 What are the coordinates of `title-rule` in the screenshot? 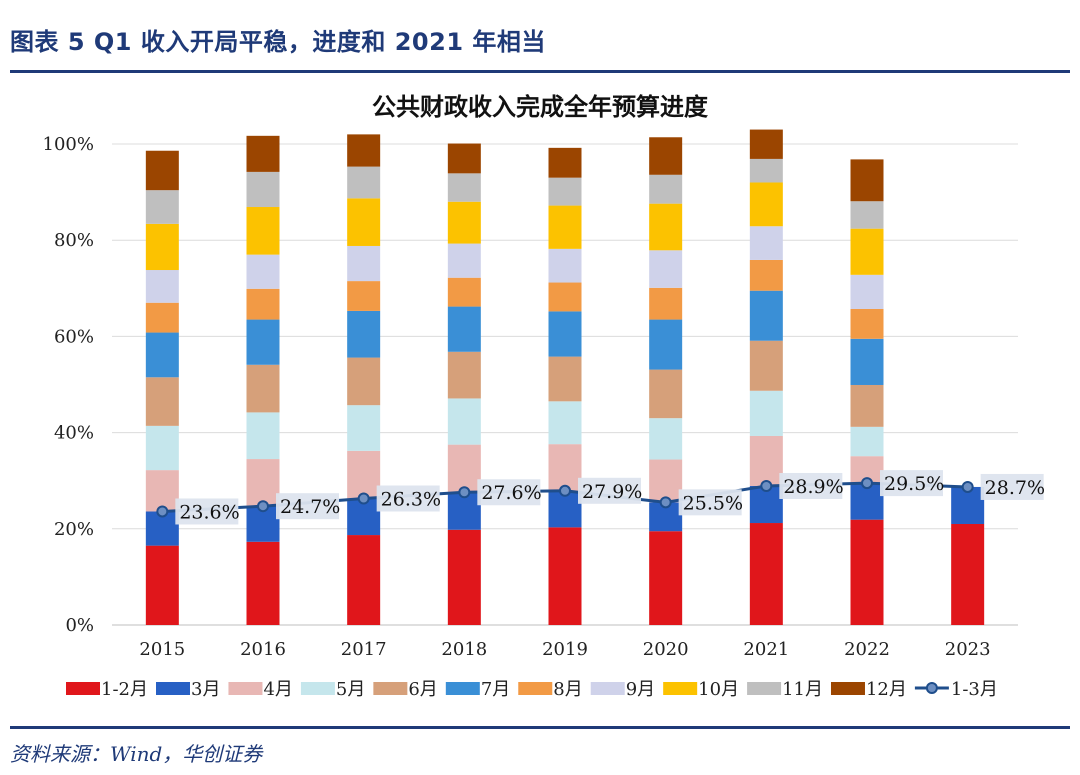 It's located at (540, 71).